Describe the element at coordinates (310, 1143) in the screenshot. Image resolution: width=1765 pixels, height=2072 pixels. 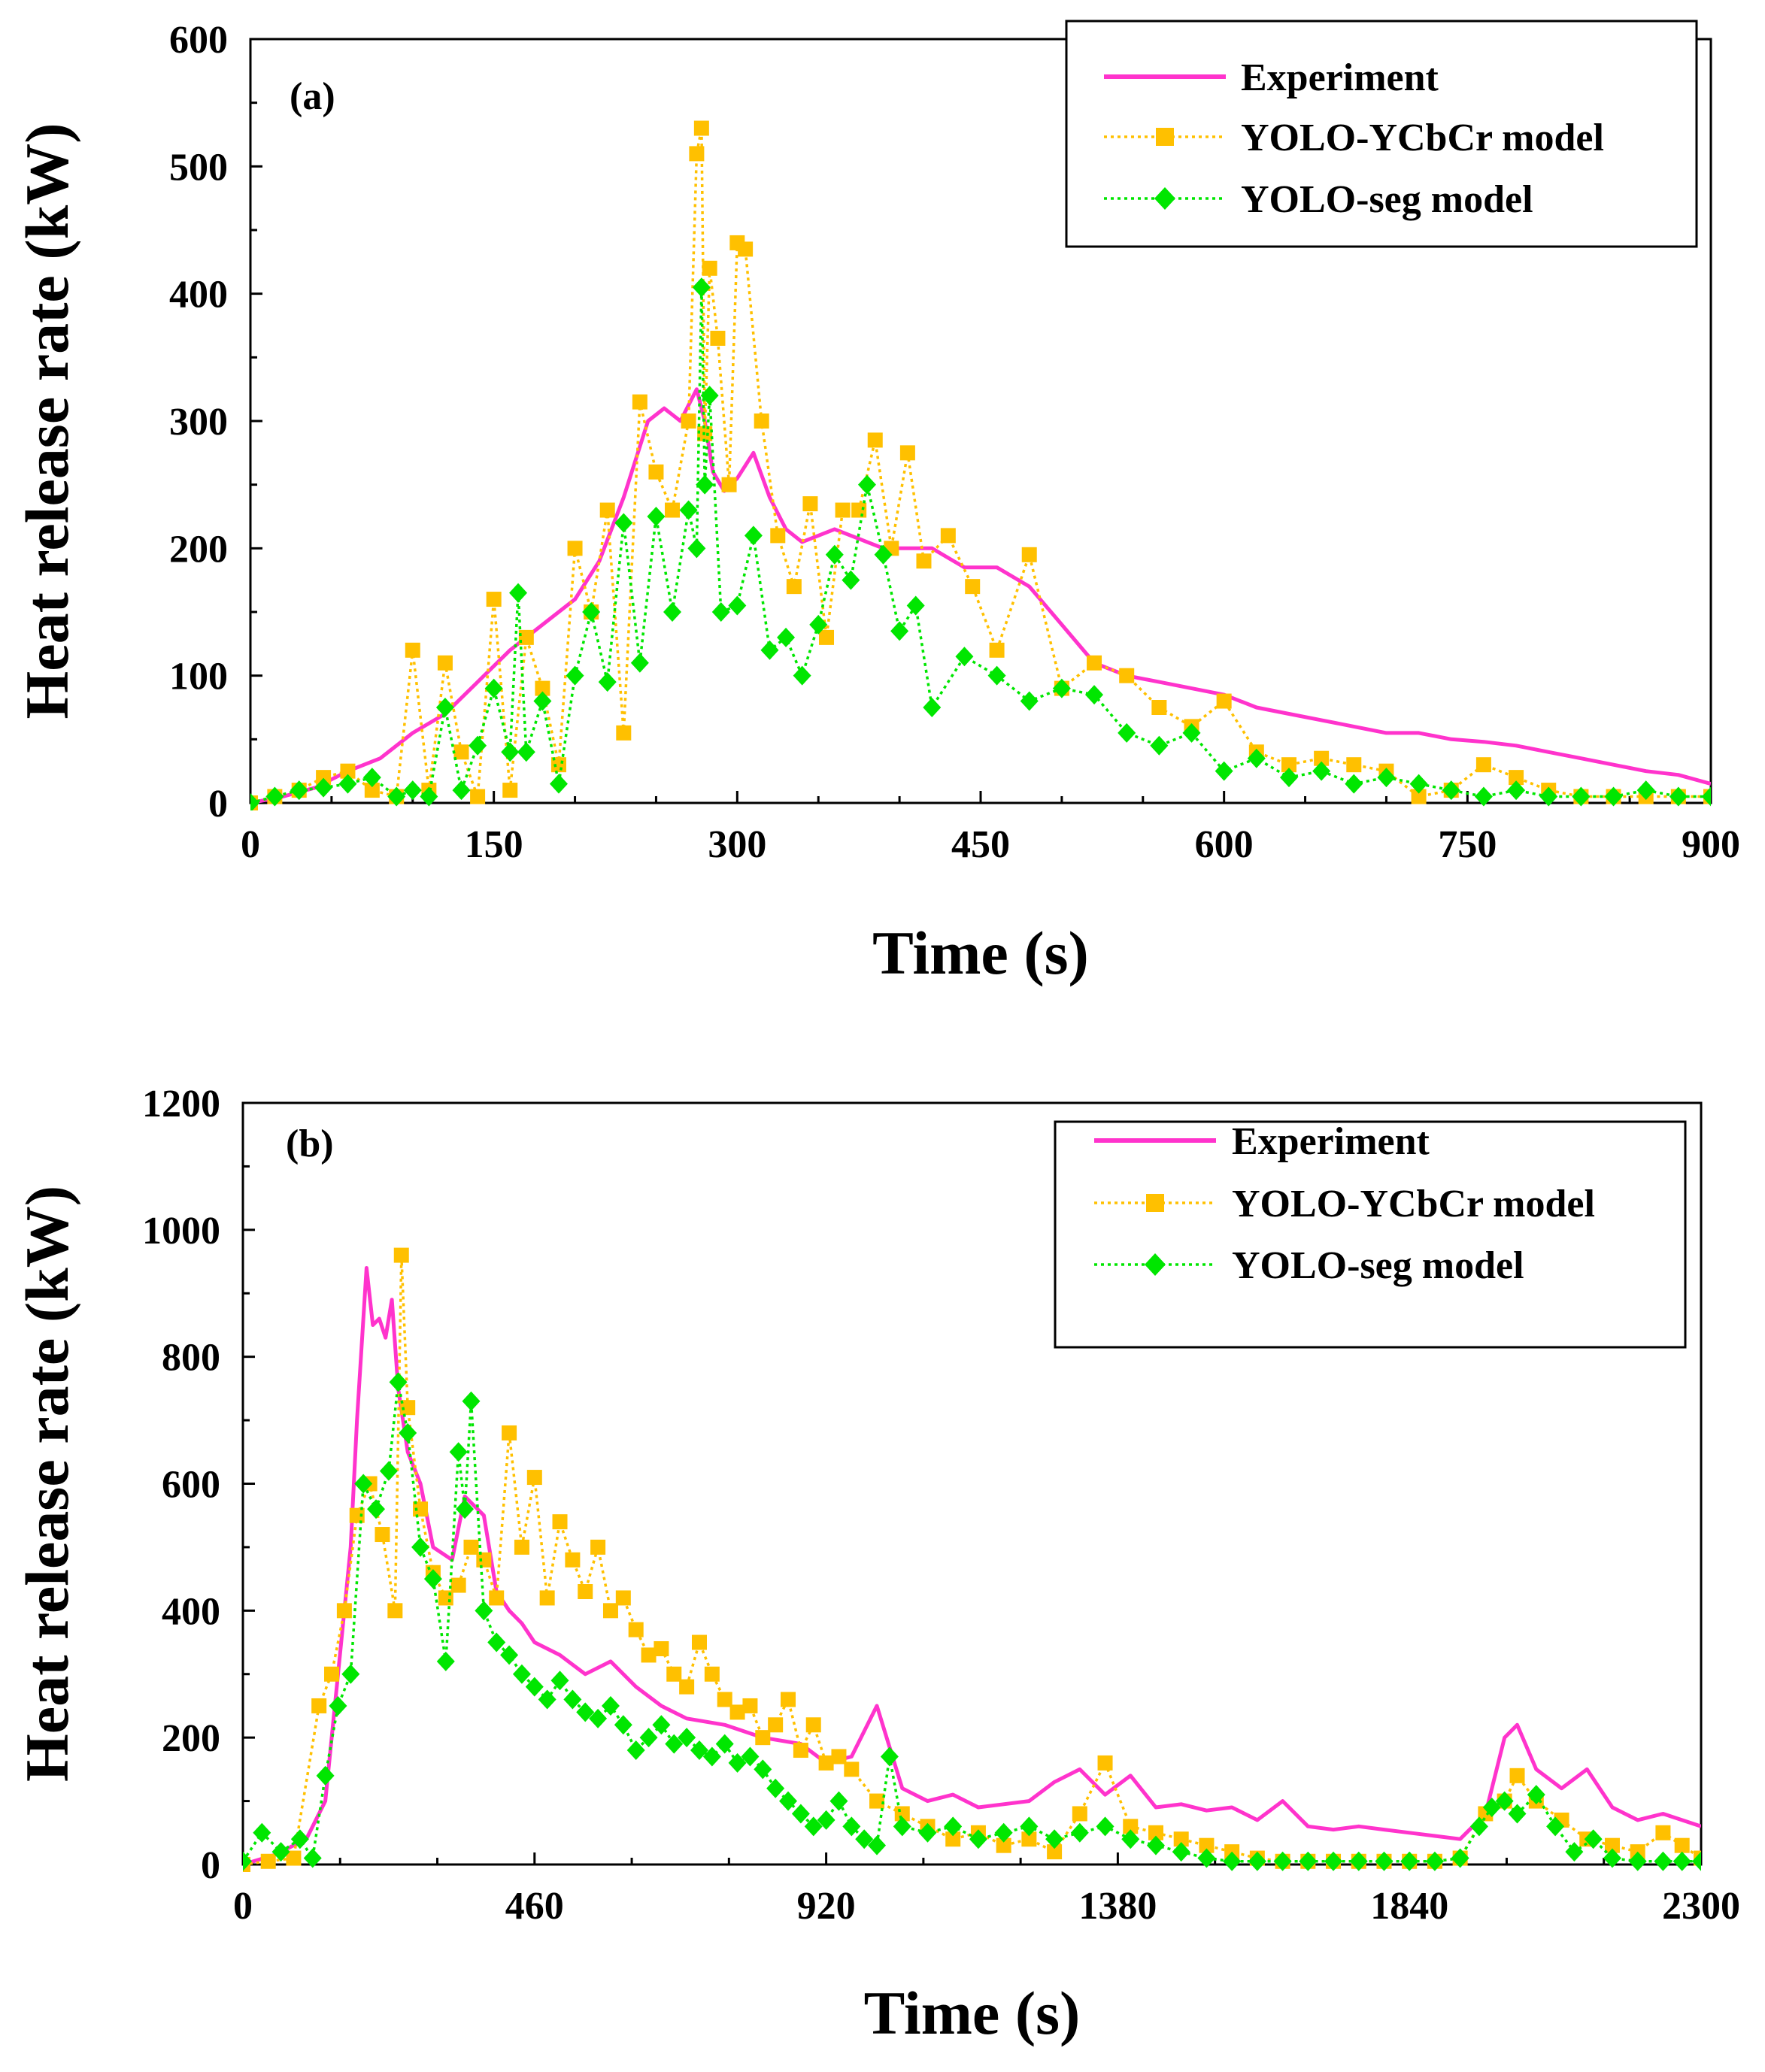
I see `panel-label: (b)` at that location.